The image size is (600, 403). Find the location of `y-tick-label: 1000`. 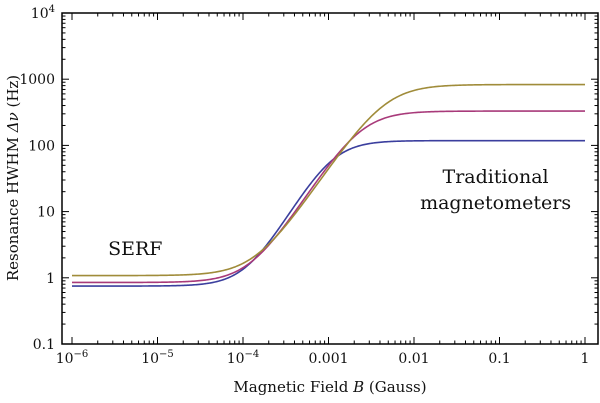

y-tick-label: 1000 is located at coordinates (37, 80).